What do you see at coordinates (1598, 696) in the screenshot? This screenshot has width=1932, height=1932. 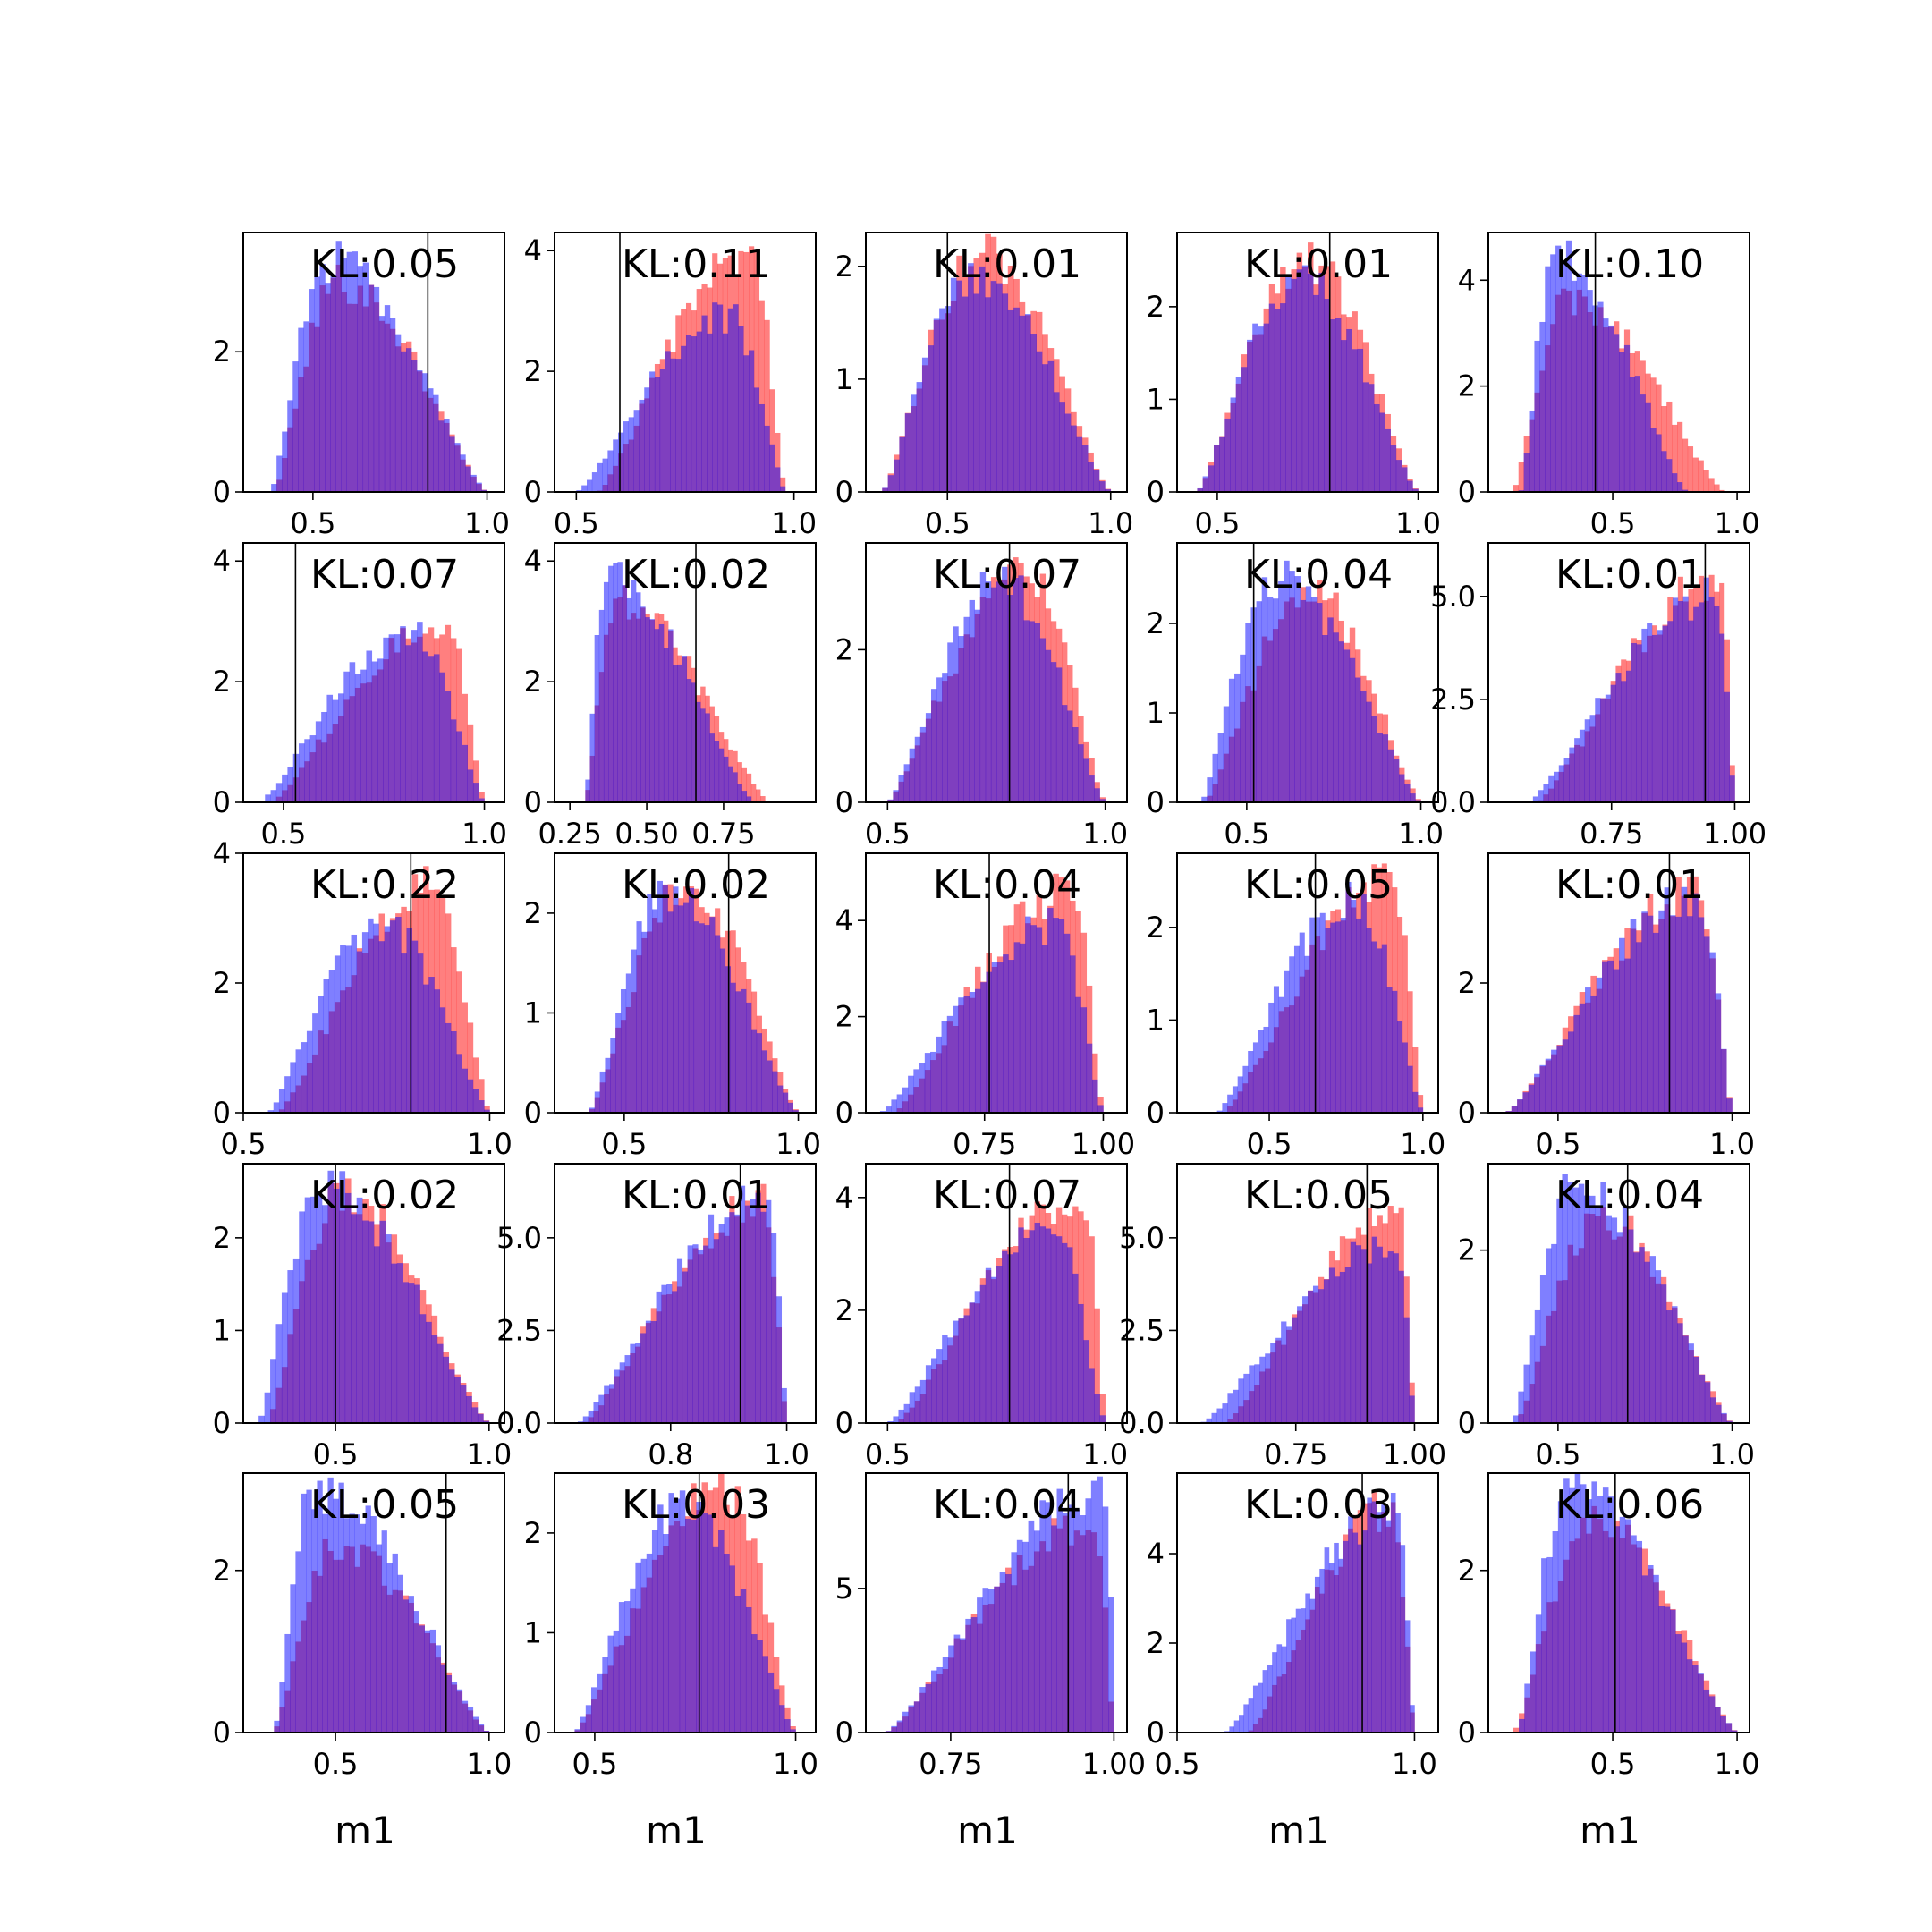 I see `subplot-2-5: 0.75 1.00 0.0 2.5 5.0 KL:0.01` at bounding box center [1598, 696].